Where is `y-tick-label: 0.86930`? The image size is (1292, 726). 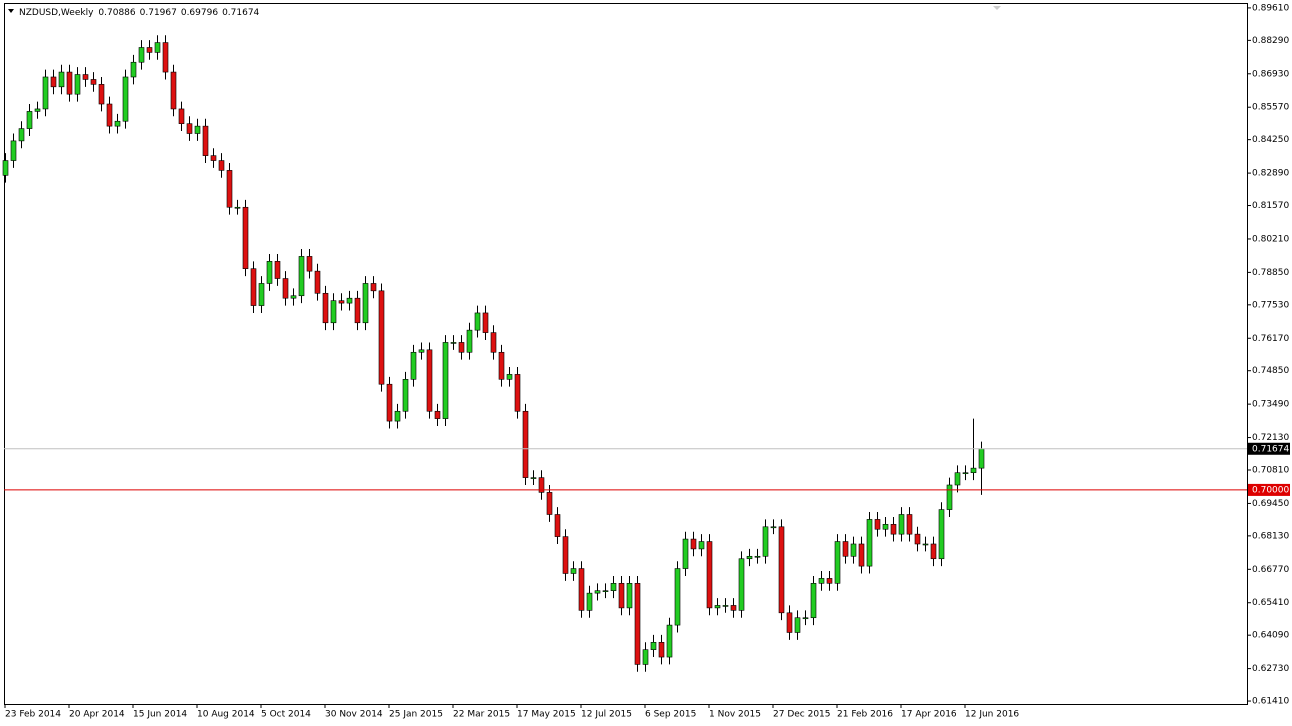 y-tick-label: 0.86930 is located at coordinates (1270, 74).